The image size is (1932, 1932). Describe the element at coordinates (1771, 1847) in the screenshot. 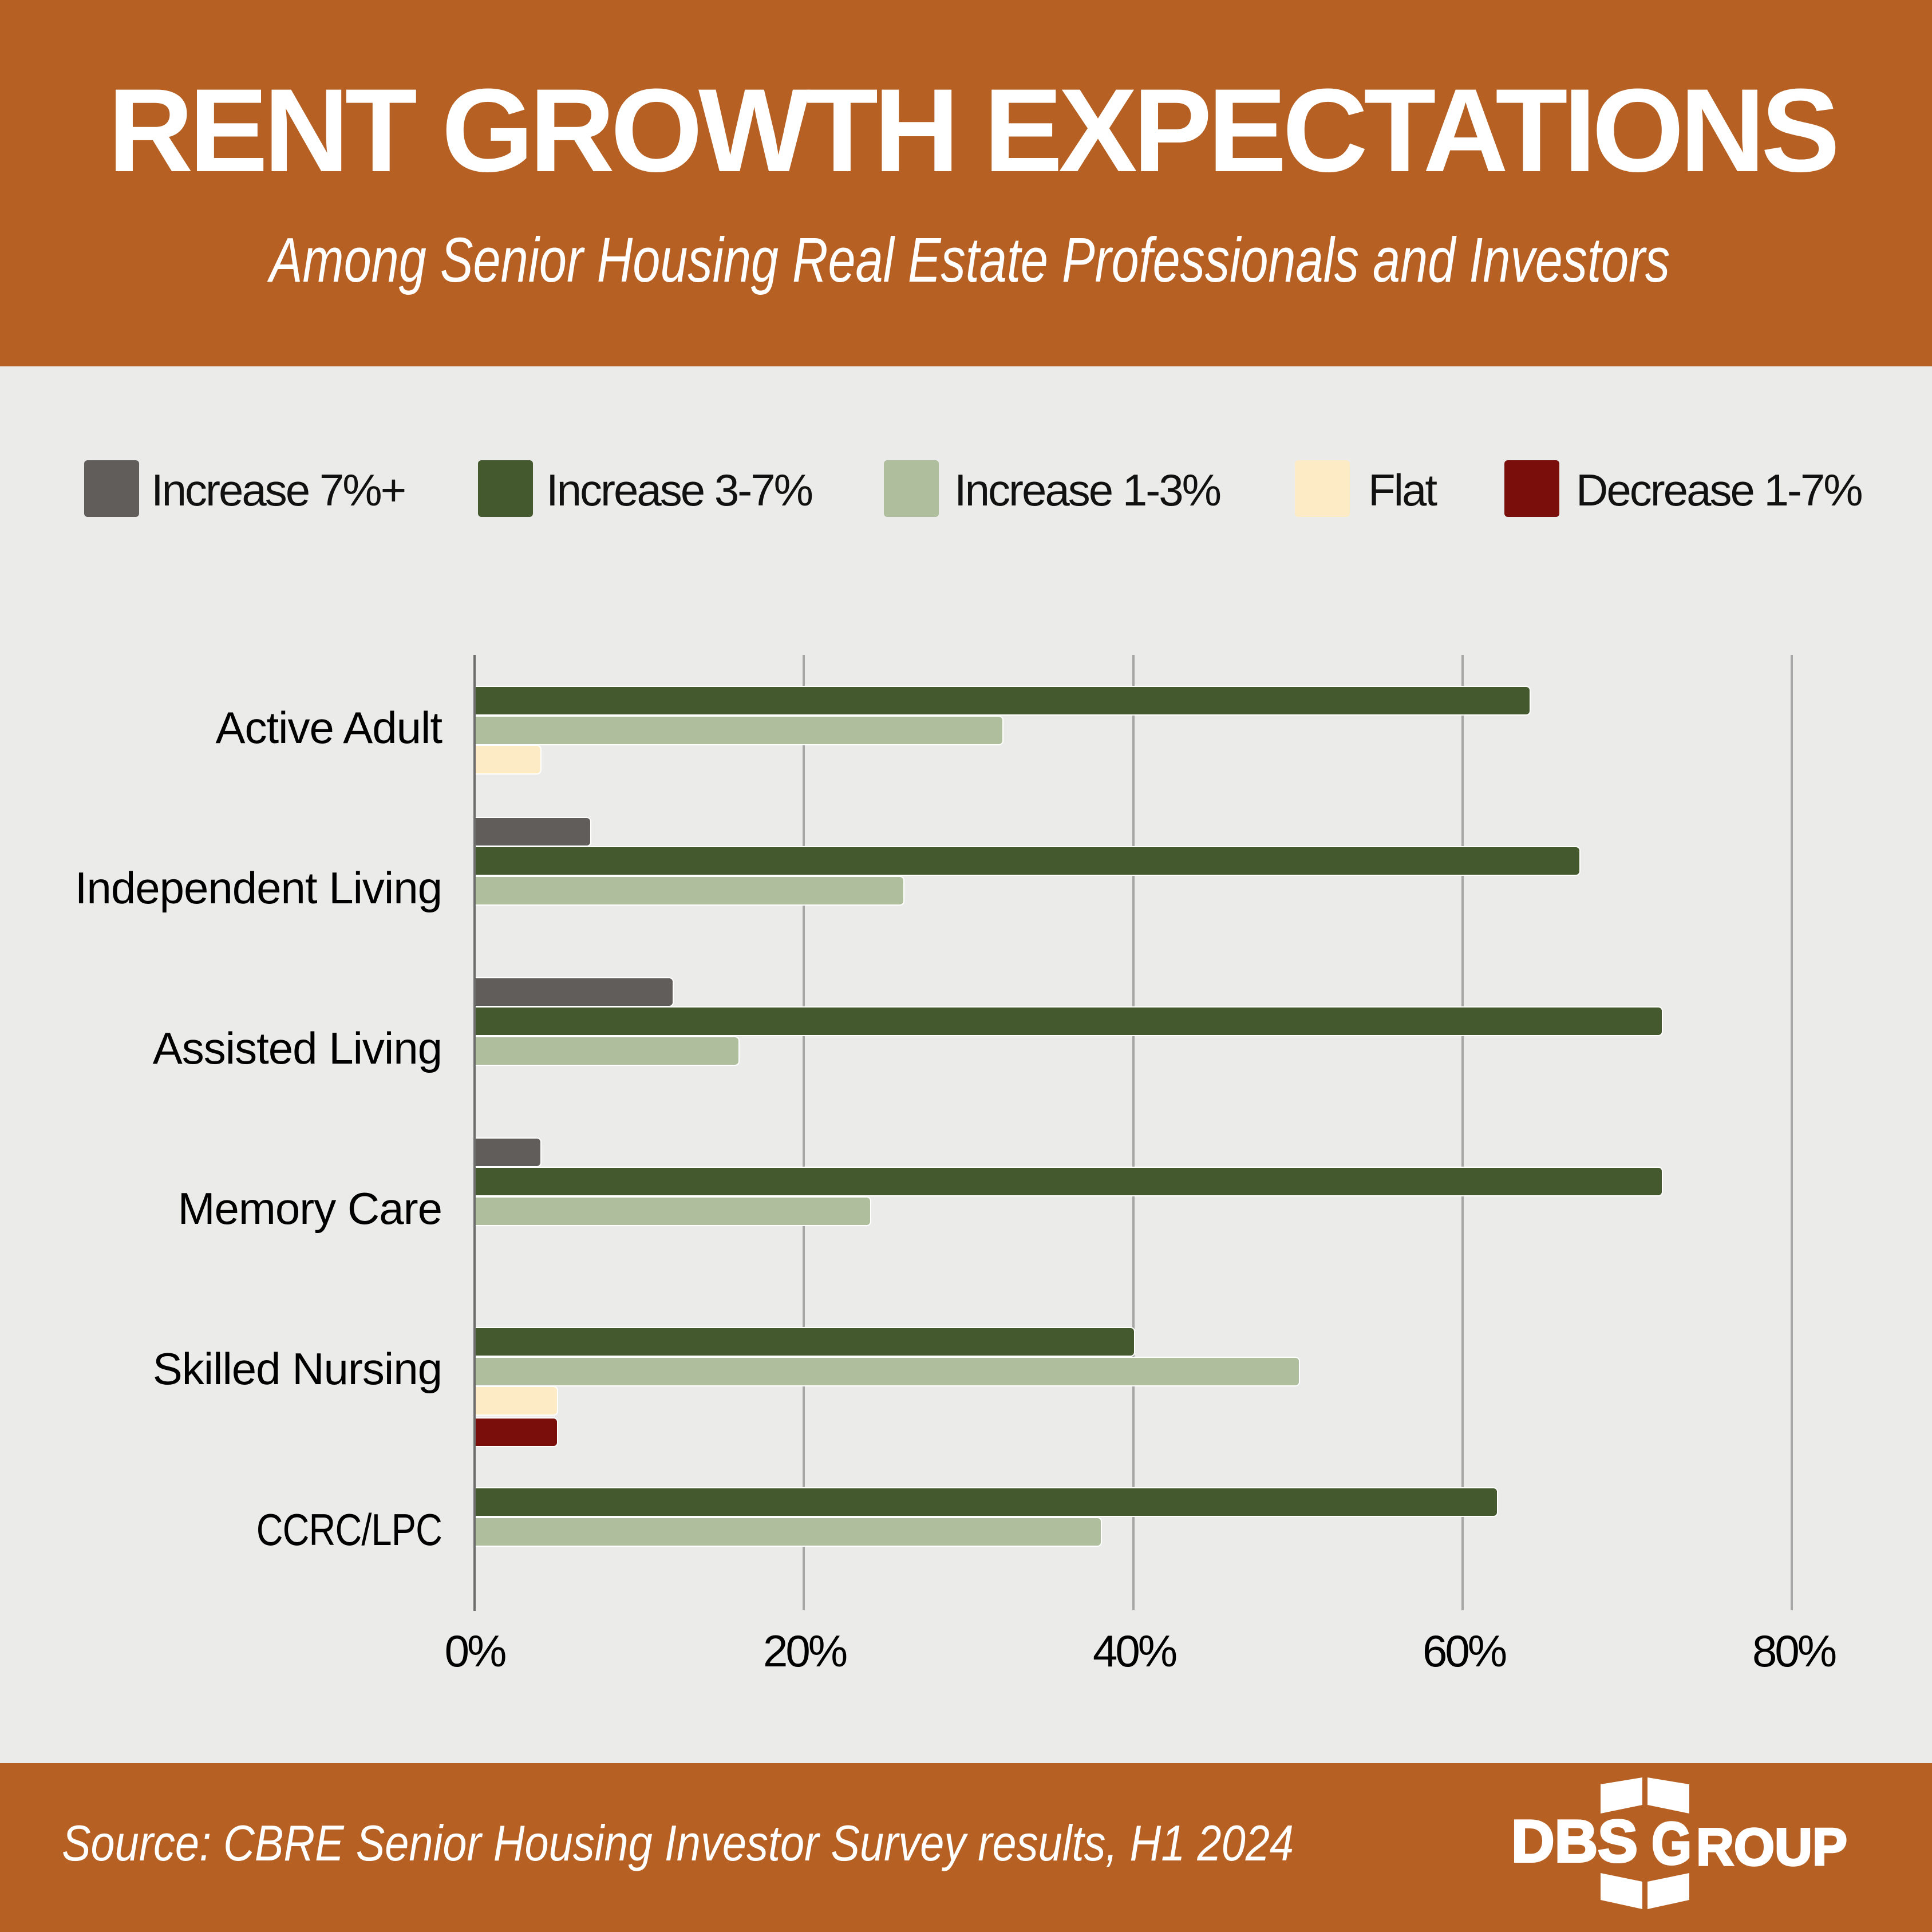

I see `svg-text: ROUP` at that location.